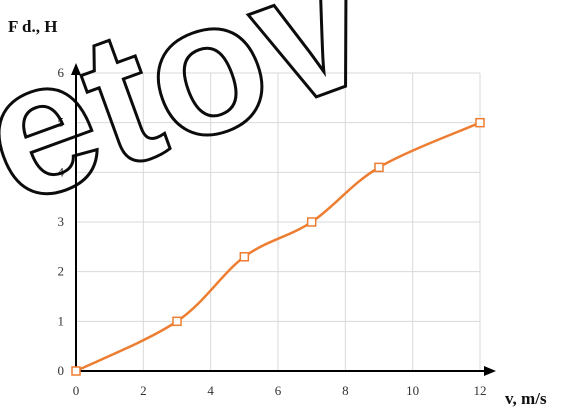 Image resolution: width=566 pixels, height=409 pixels. Describe the element at coordinates (61, 271) in the screenshot. I see `y-tick-label: 2` at that location.